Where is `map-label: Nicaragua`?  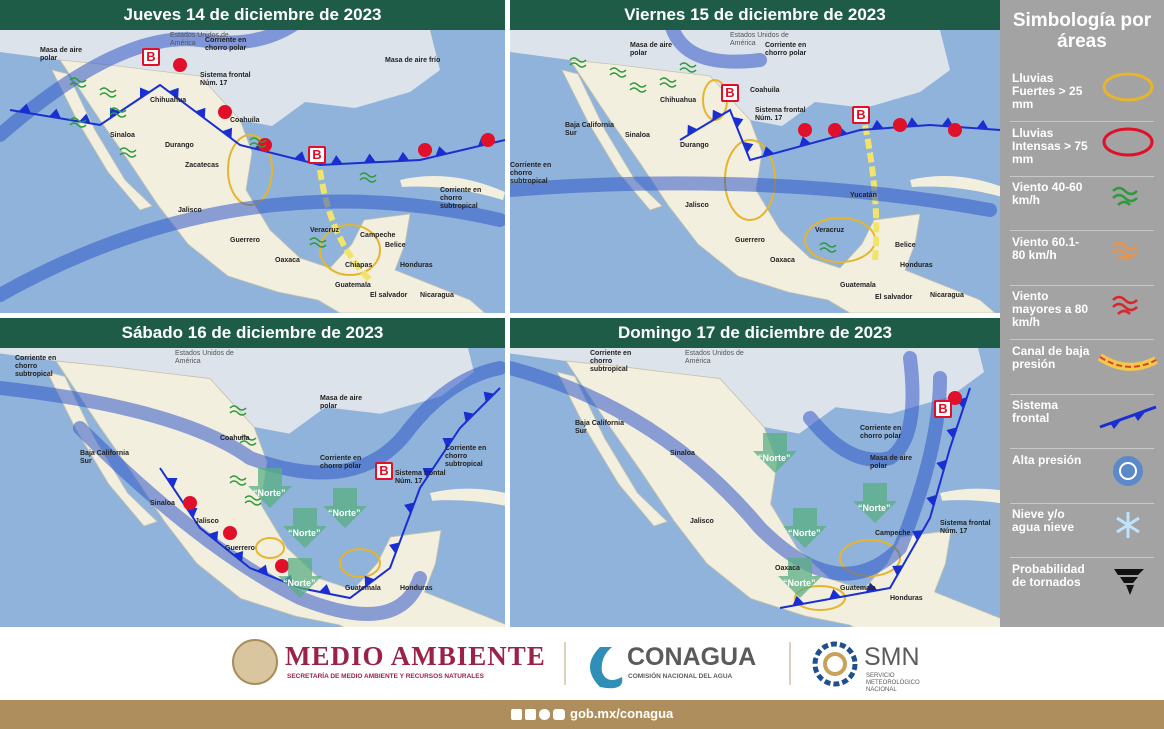
map-label: Nicaragua is located at coordinates (437, 295).